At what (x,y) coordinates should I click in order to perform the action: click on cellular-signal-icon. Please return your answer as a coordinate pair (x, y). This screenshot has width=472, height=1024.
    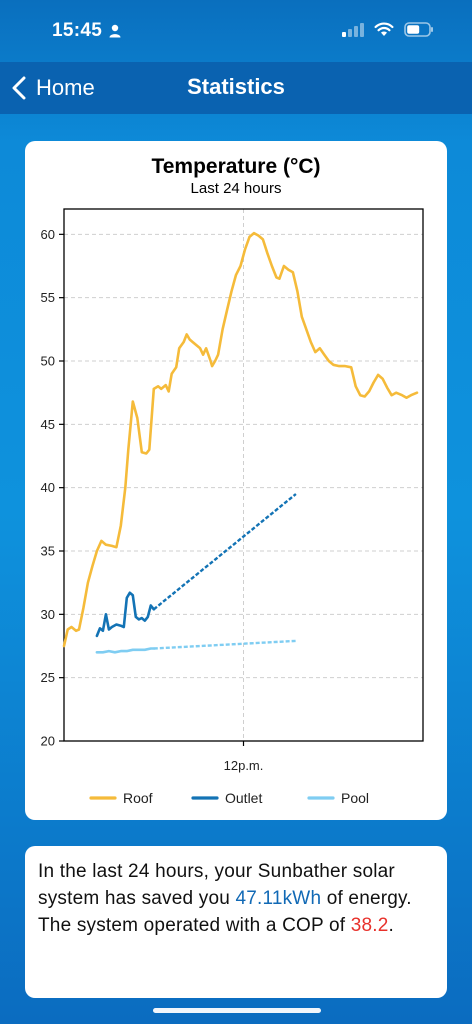
    Looking at the image, I should click on (353, 29).